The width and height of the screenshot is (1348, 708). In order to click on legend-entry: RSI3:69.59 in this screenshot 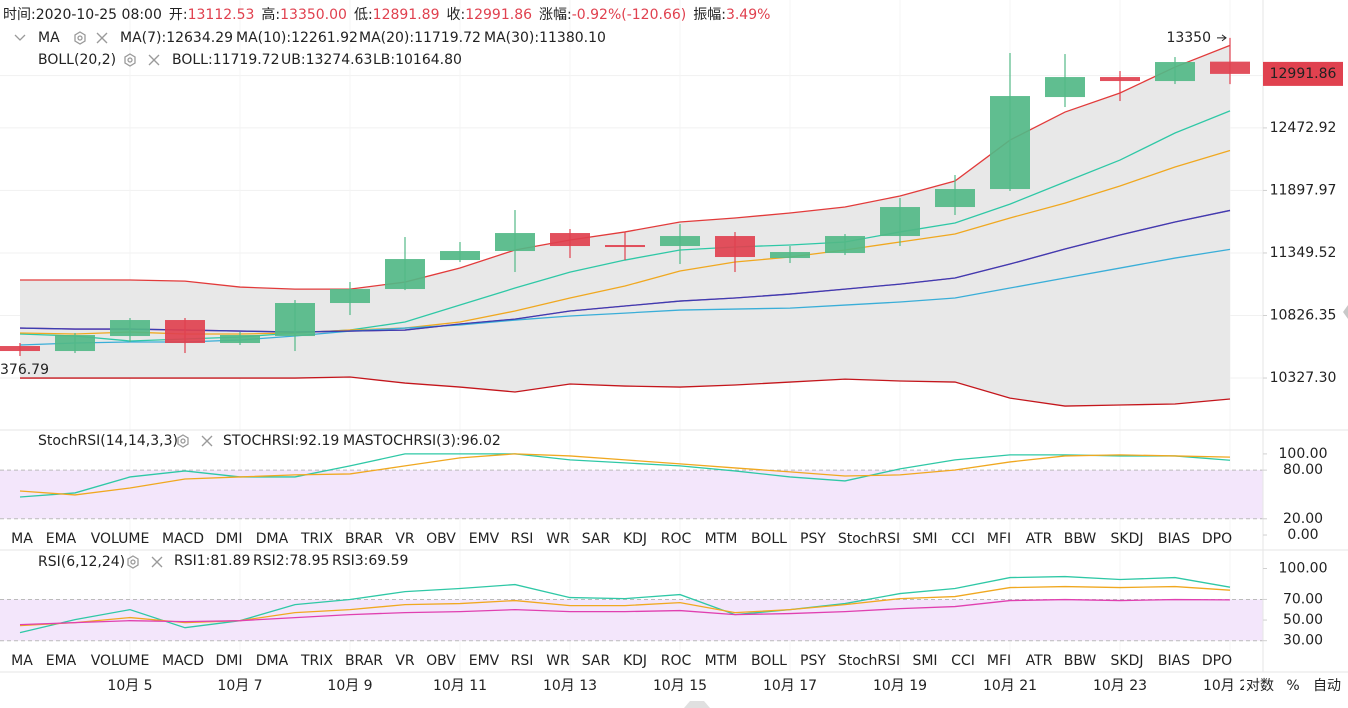, I will do `click(370, 561)`.